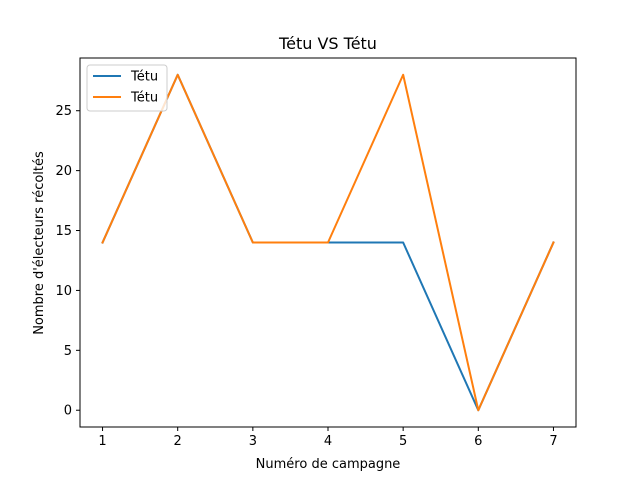 This screenshot has width=640, height=480. I want to click on y-tick-label: 20, so click(63, 171).